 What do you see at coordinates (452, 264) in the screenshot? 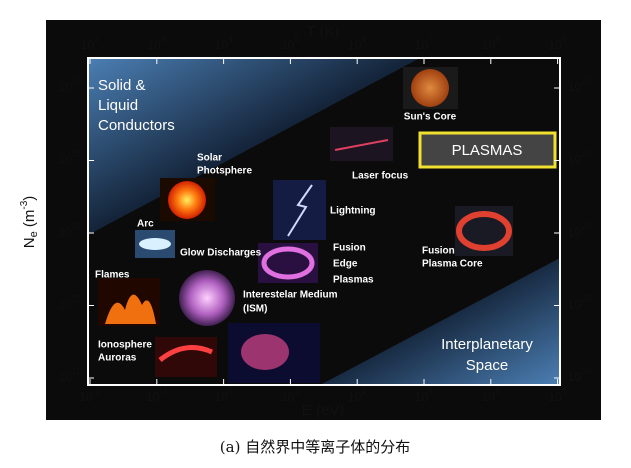
I see `region-label: Plasma Core` at bounding box center [452, 264].